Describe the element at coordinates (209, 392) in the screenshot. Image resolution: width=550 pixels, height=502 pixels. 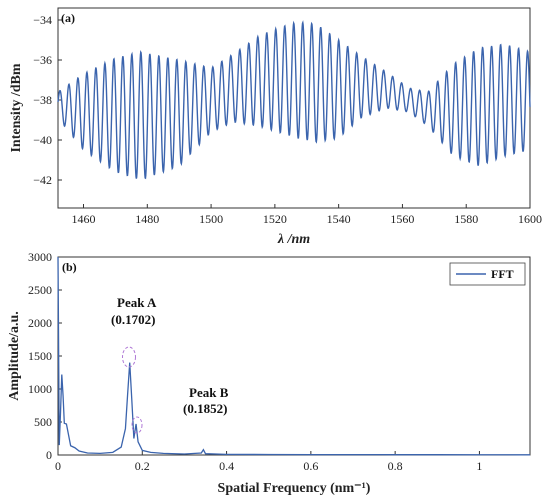
I see `peak-b-label: Peak B` at that location.